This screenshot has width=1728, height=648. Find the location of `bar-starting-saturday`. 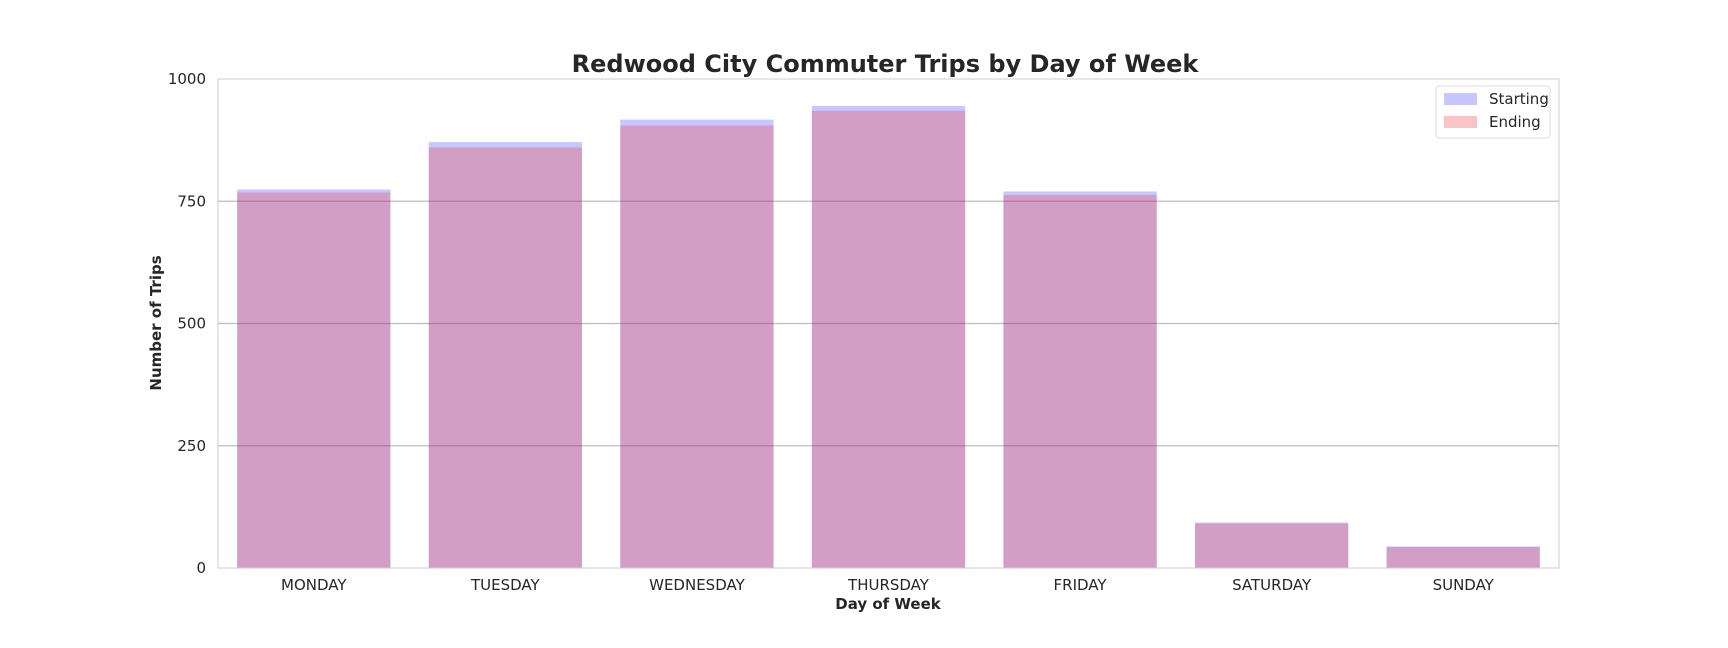

bar-starting-saturday is located at coordinates (1272, 545).